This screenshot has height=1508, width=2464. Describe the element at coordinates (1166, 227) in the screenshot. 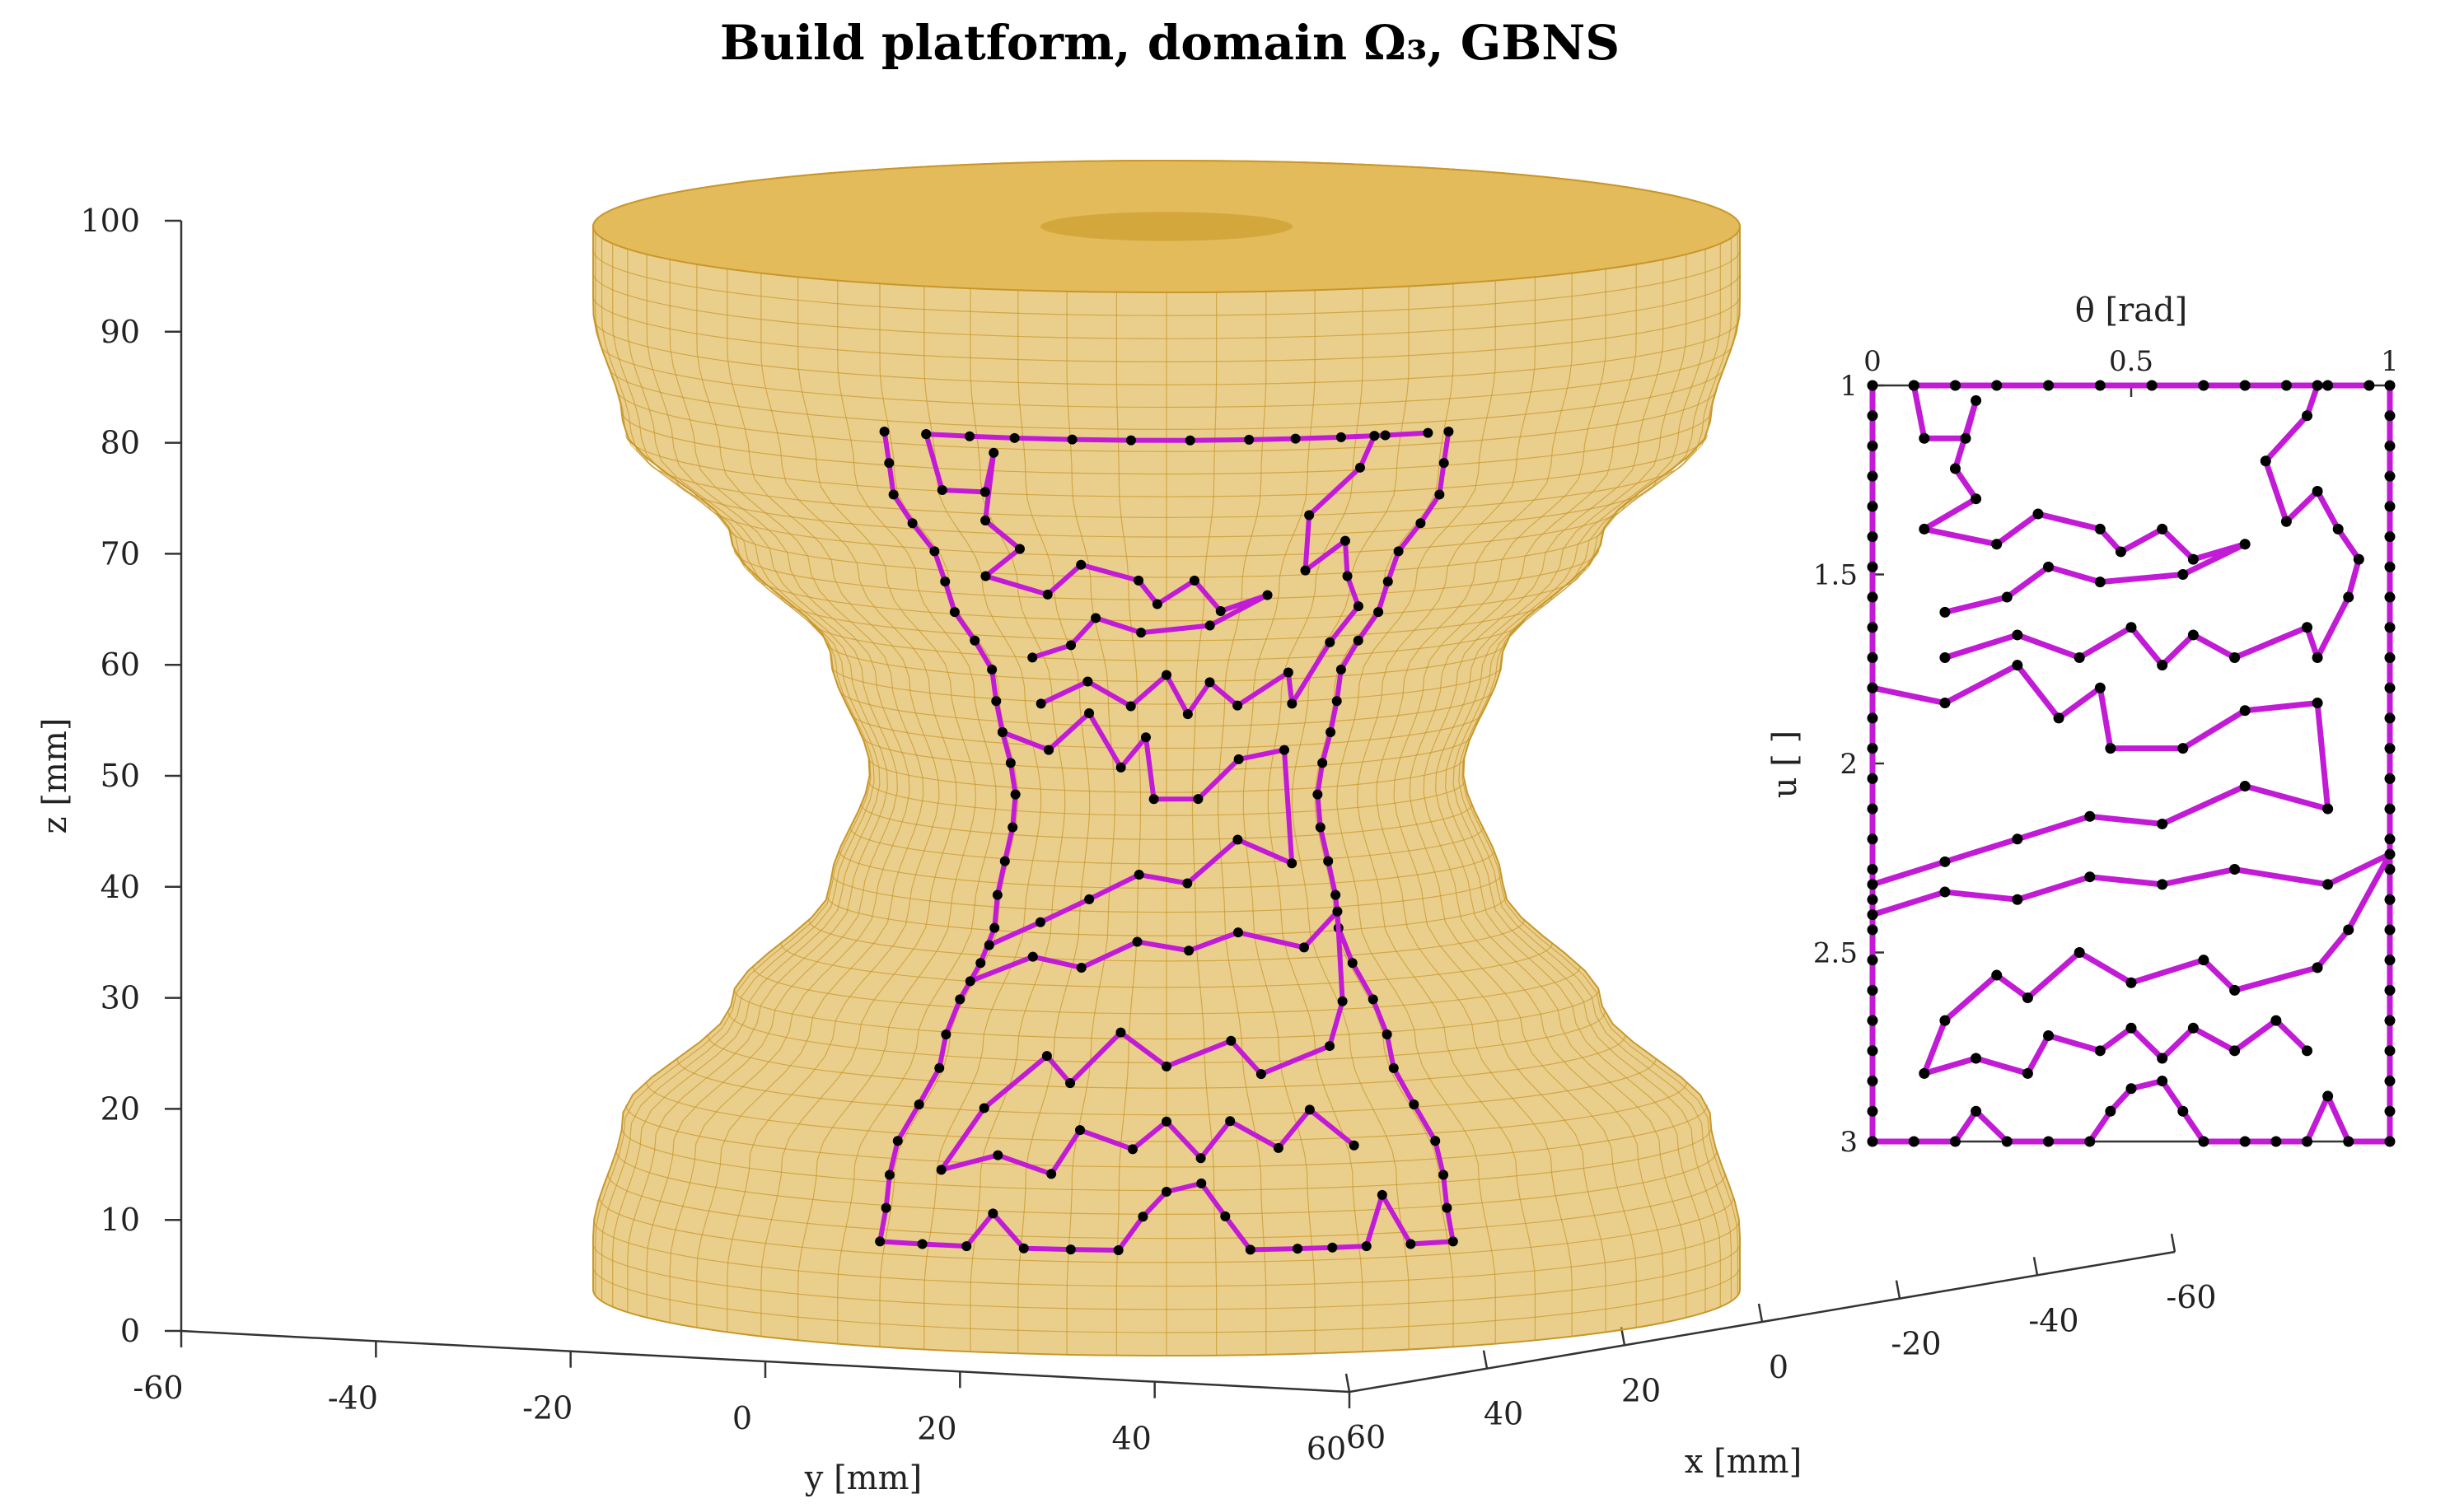

I see `surface-top-center` at that location.